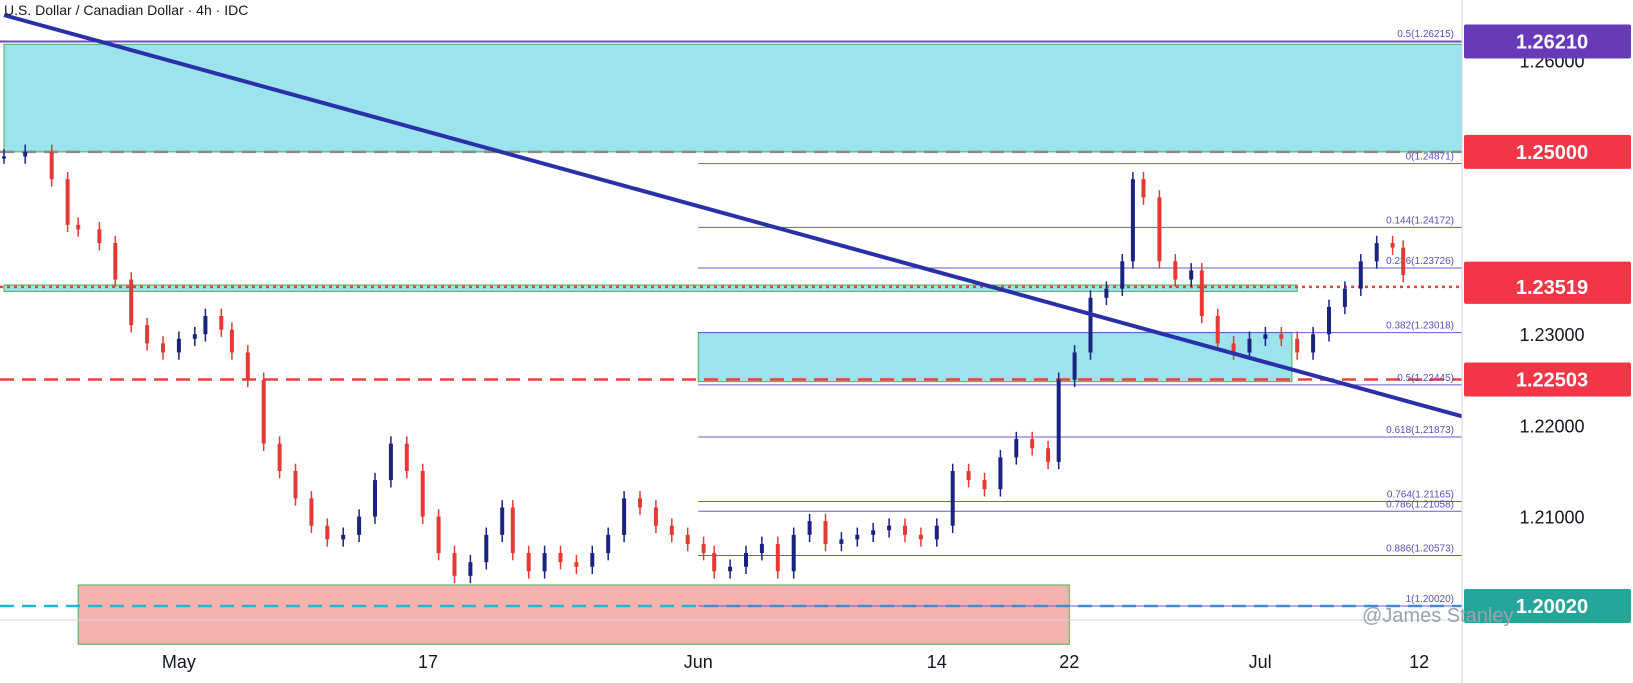  What do you see at coordinates (1069, 662) in the screenshot?
I see `date-tick-label: 22` at bounding box center [1069, 662].